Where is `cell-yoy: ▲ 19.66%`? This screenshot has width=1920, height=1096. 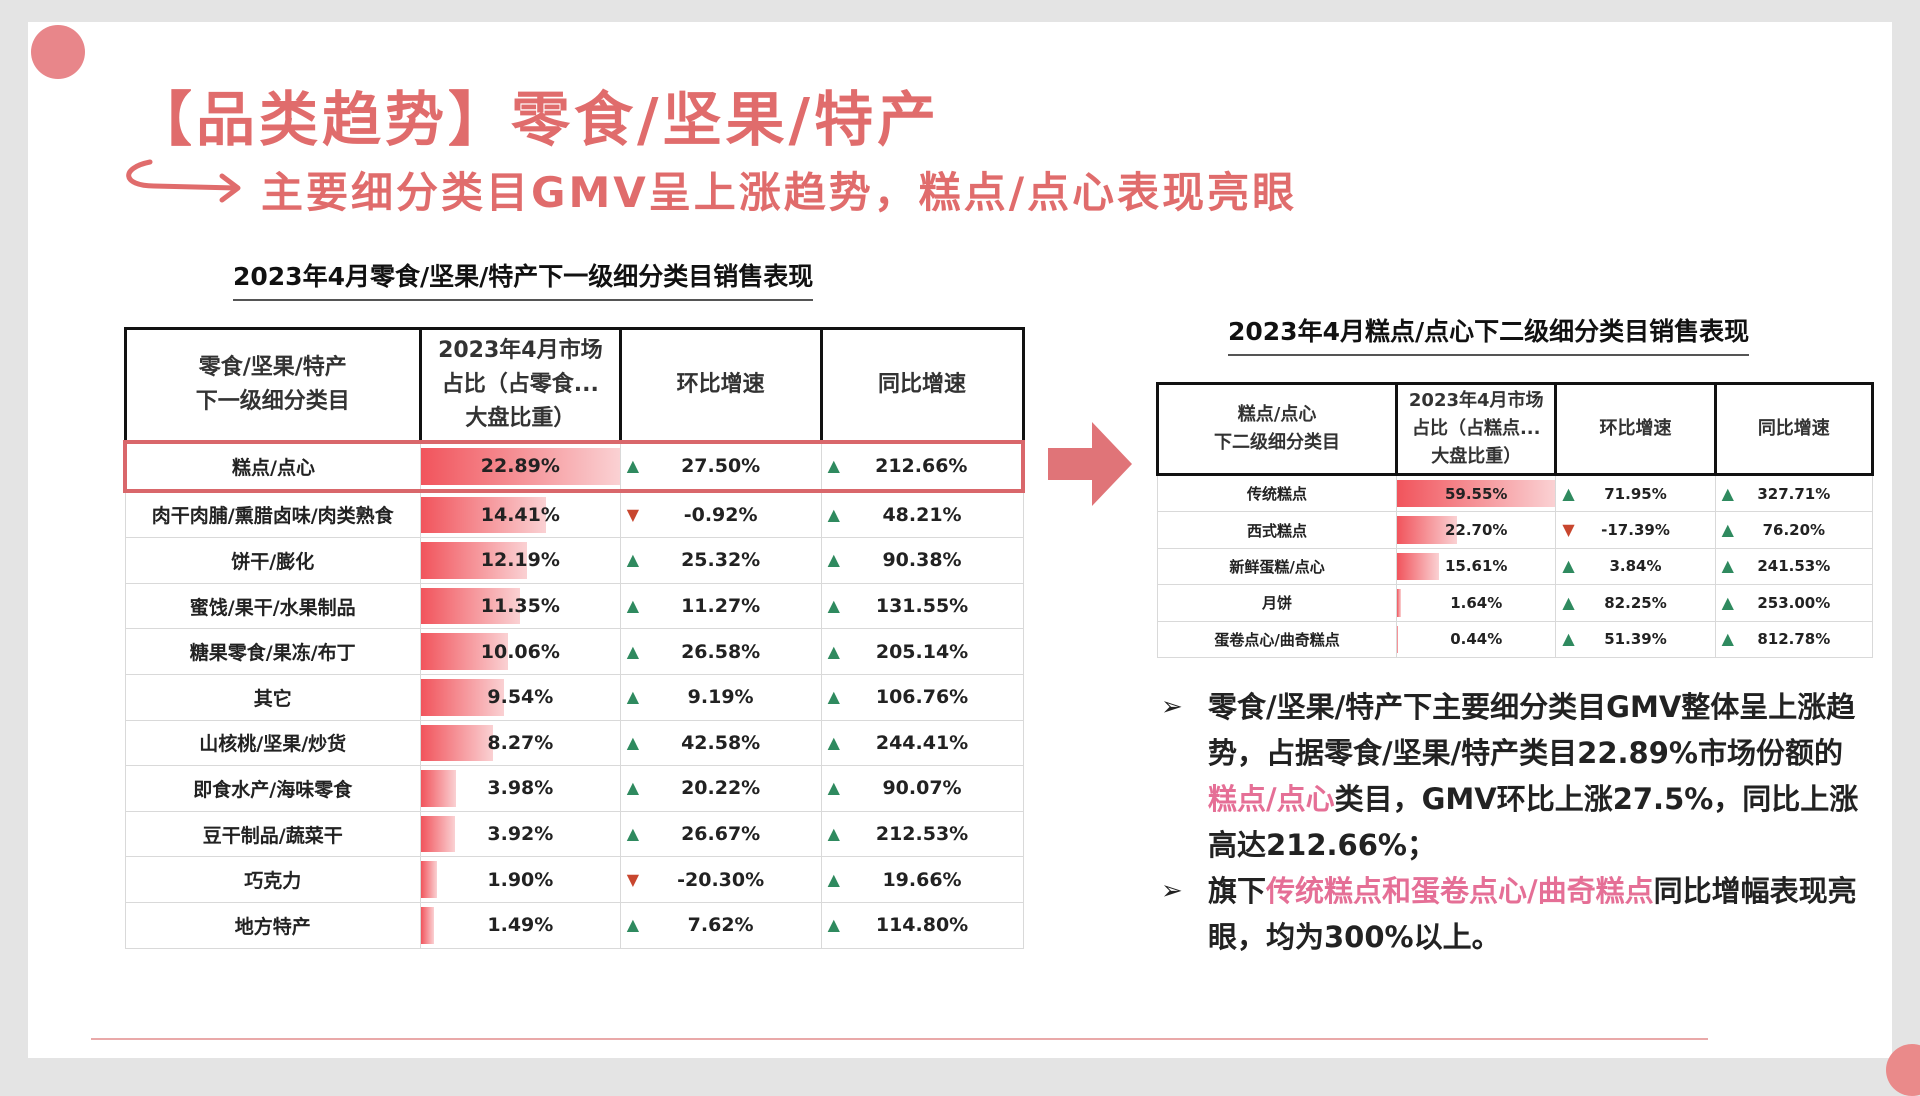
cell-yoy: ▲ 19.66% is located at coordinates (922, 879).